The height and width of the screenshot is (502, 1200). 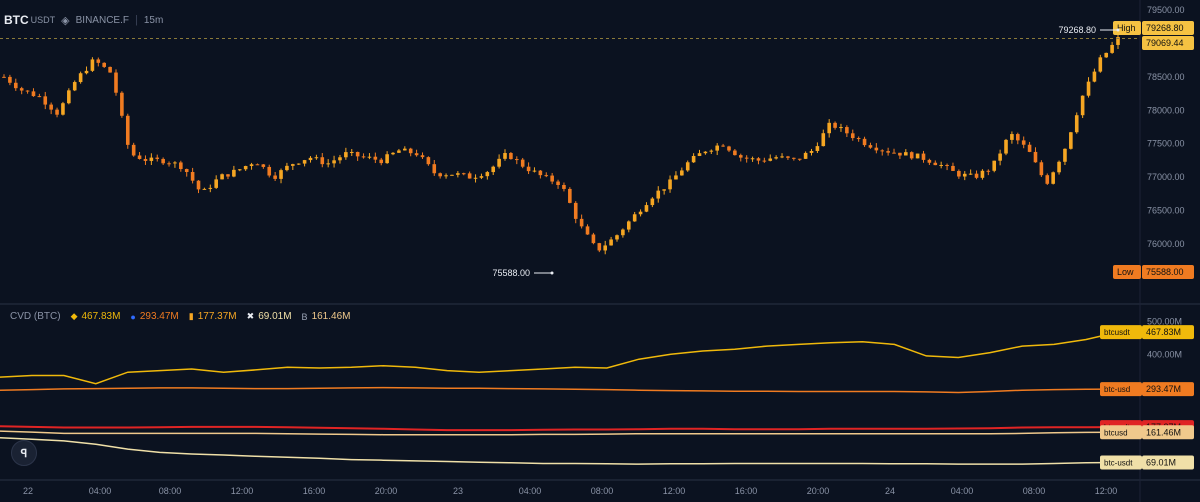 What do you see at coordinates (1118, 463) in the screenshot?
I see `cvd-name-tag: btc-usdt` at bounding box center [1118, 463].